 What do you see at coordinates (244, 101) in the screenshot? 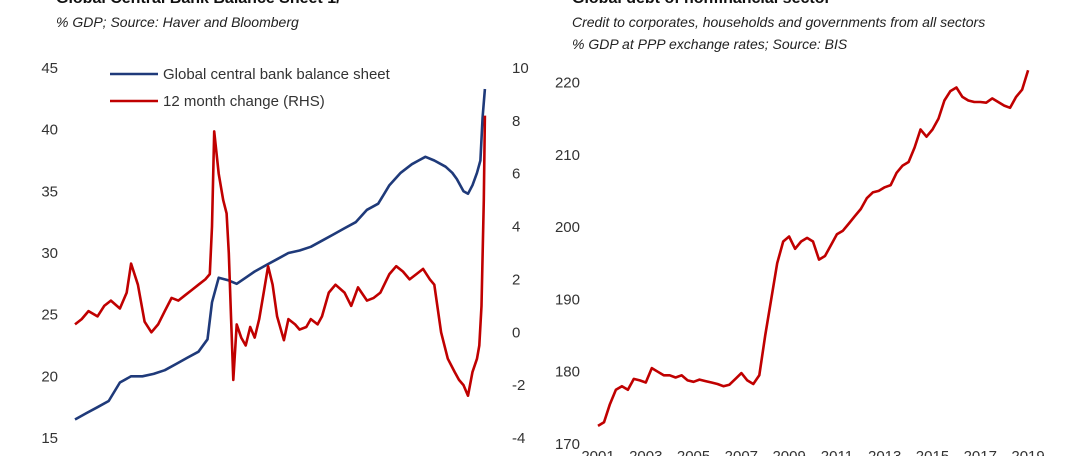
I see `legend-label-12m-change: 12 month change (RHS)` at bounding box center [244, 101].